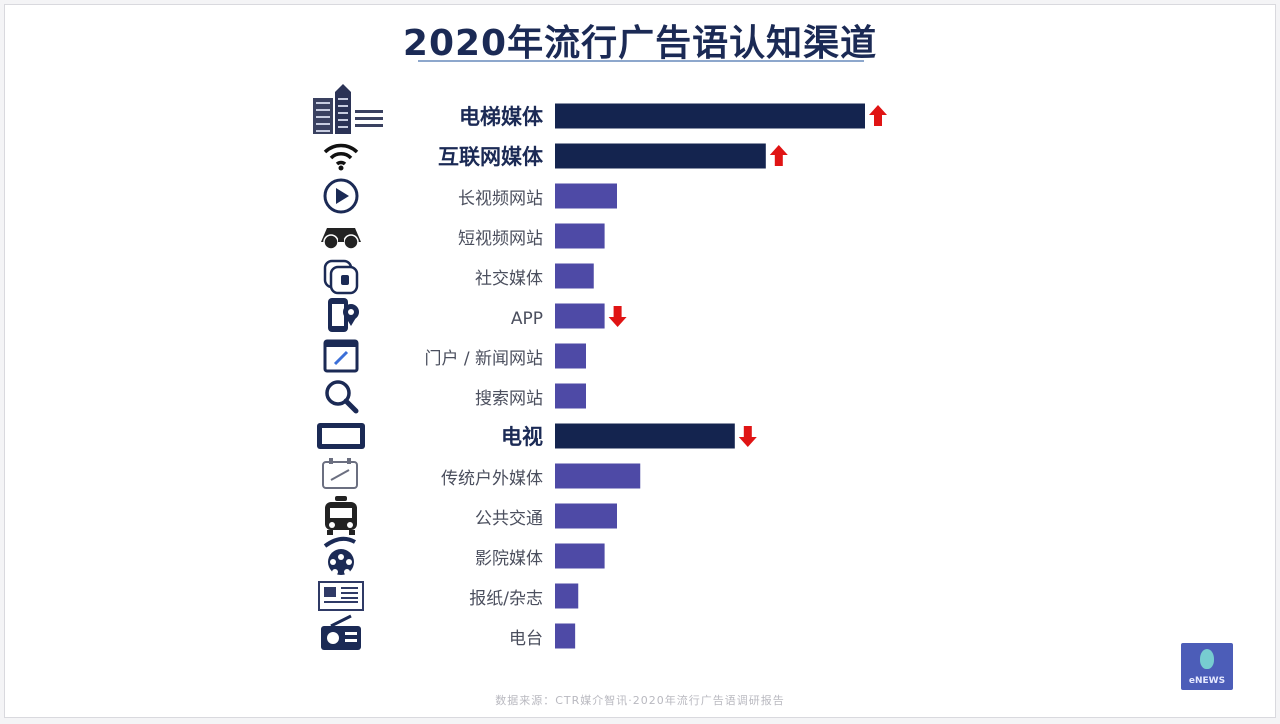 The image size is (1280, 724). What do you see at coordinates (509, 279) in the screenshot?
I see `category-label: 社交媒体` at bounding box center [509, 279].